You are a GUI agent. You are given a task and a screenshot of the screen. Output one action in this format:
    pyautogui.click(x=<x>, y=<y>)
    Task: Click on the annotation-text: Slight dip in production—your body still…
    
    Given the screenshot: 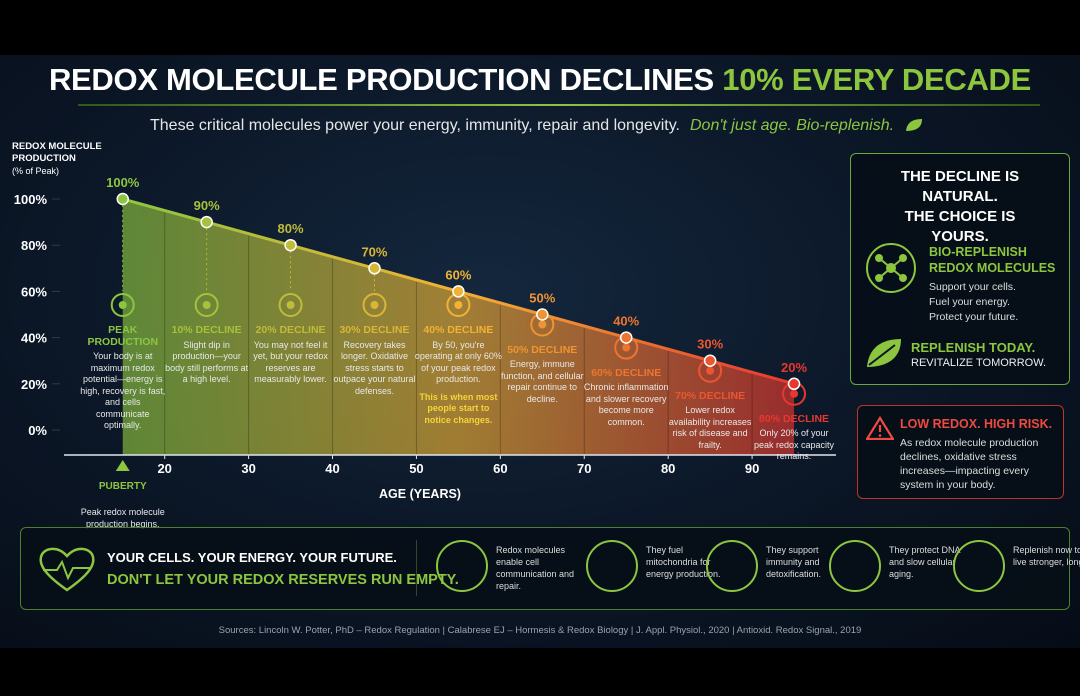 What is the action you would take?
    pyautogui.click(x=207, y=362)
    